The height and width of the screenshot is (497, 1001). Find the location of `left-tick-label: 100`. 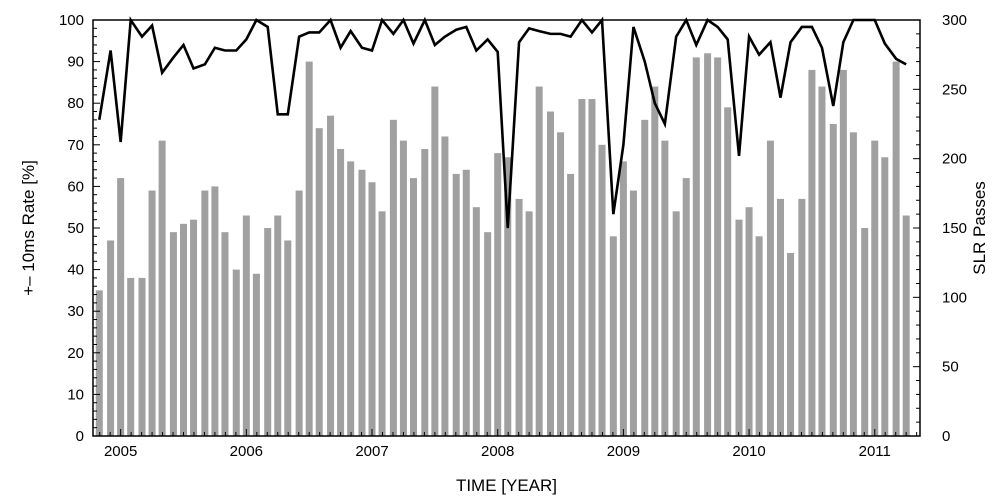

left-tick-label: 100 is located at coordinates (71, 20).